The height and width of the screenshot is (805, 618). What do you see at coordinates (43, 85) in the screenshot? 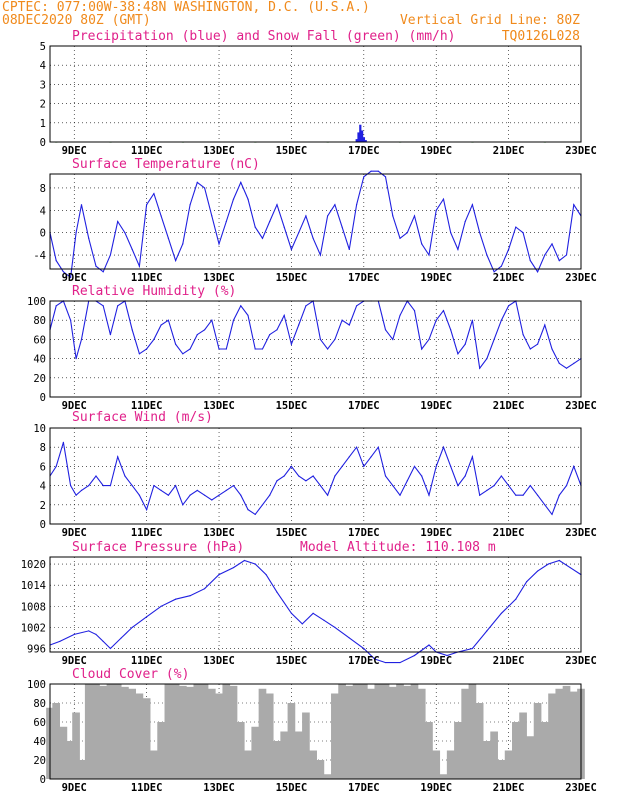
I see `precip-ytick-label: 3` at bounding box center [43, 85].